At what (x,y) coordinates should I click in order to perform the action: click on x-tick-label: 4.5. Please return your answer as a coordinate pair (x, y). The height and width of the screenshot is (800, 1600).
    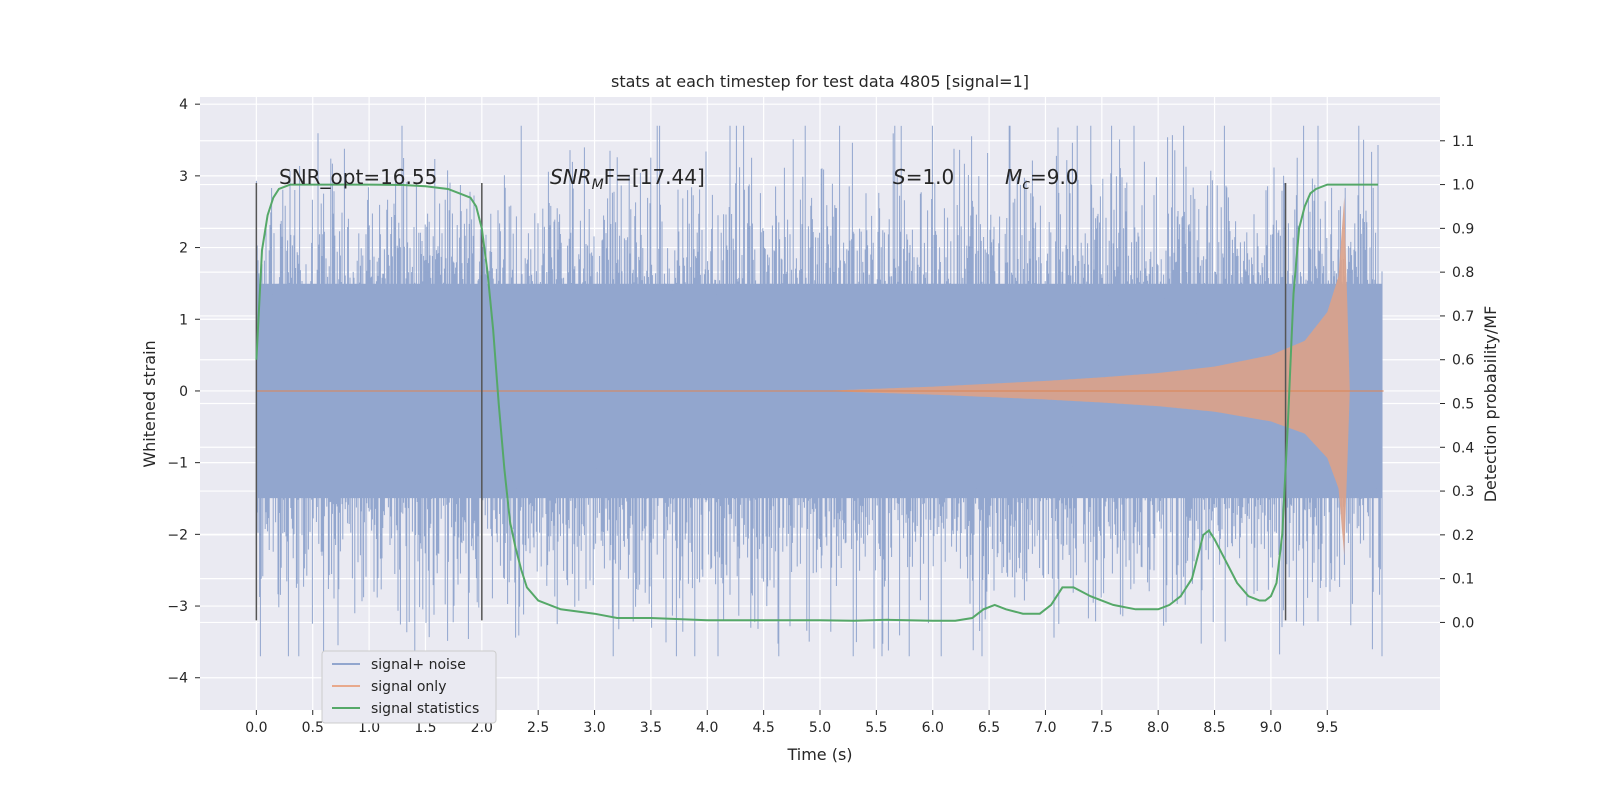
    Looking at the image, I should click on (764, 728).